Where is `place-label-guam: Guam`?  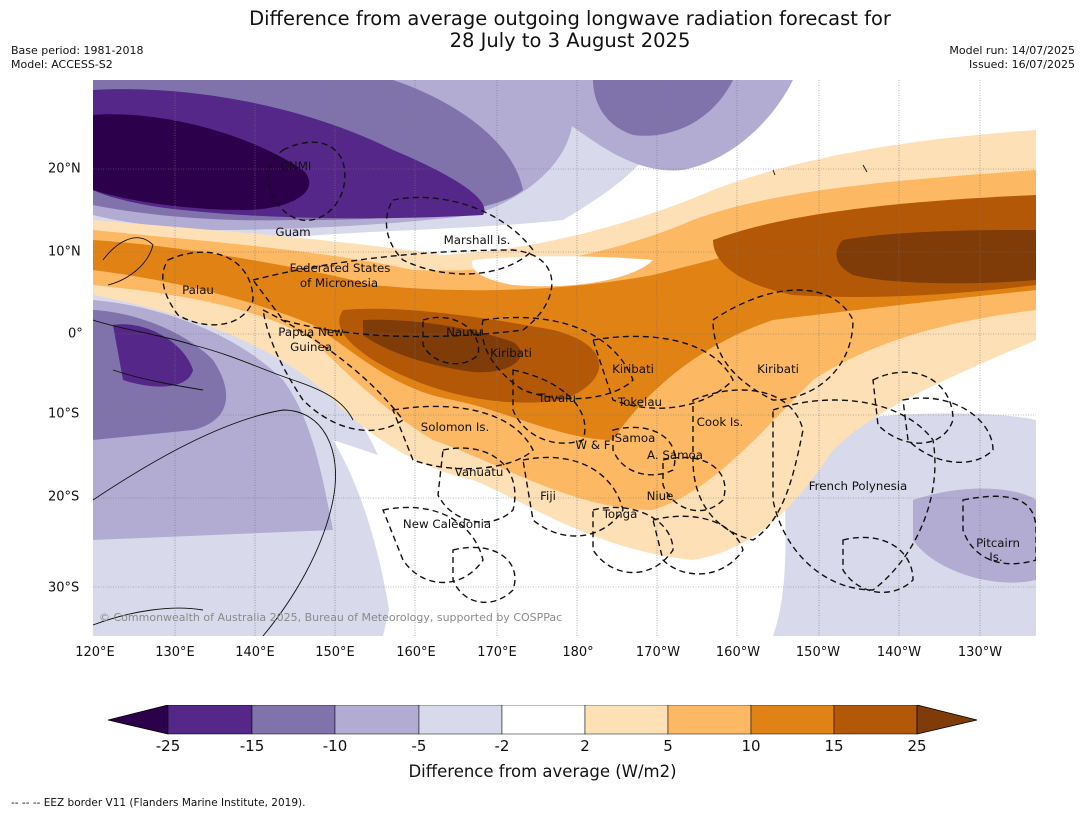
place-label-guam: Guam is located at coordinates (293, 232).